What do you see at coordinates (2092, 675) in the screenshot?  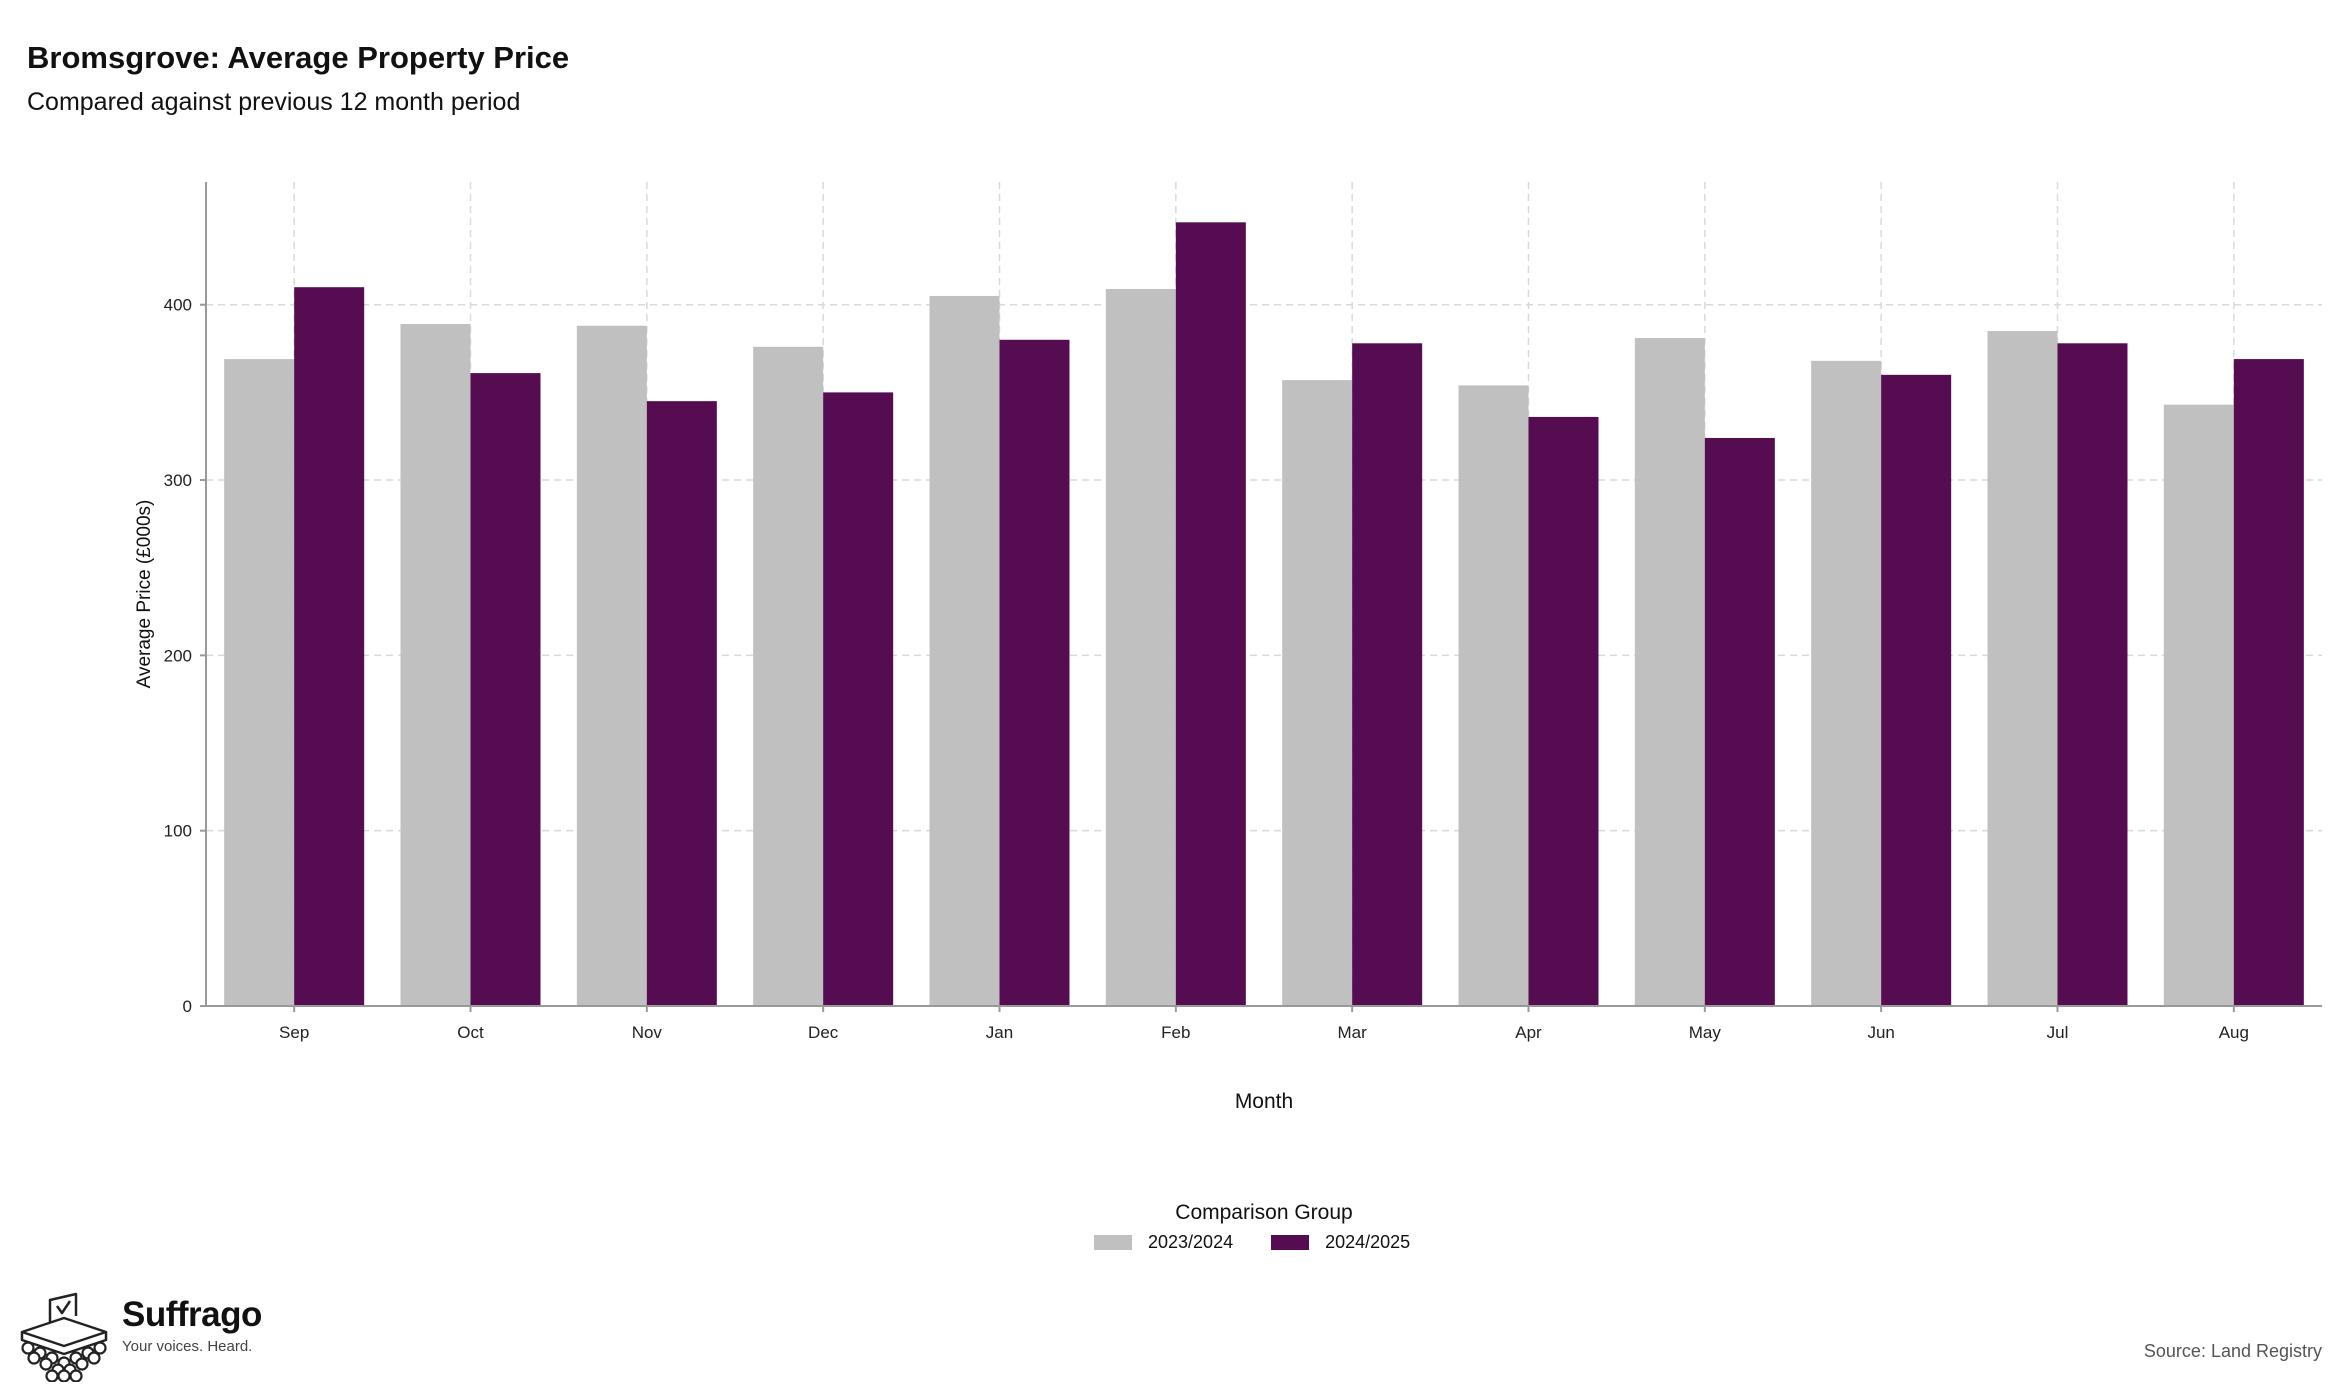 I see `bar-2024-2025-jul` at bounding box center [2092, 675].